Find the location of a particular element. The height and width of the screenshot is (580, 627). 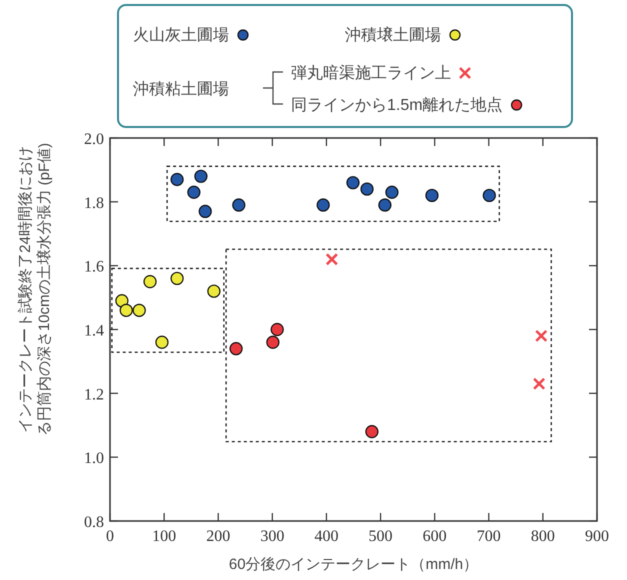

legend-label: 沖積壌土圃場 is located at coordinates (393, 35).